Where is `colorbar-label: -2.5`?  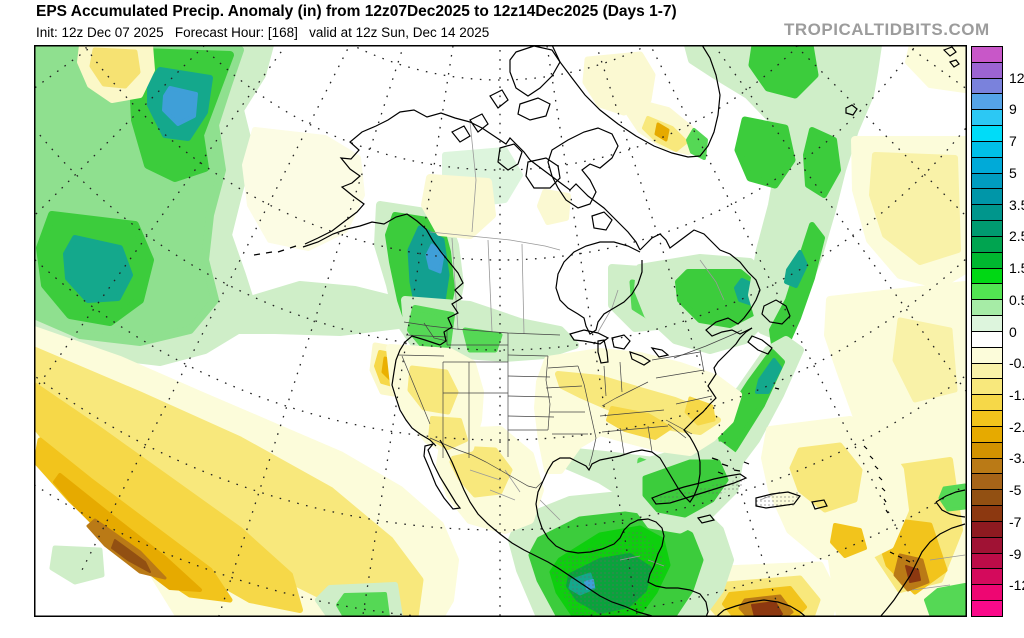
colorbar-label: -2.5 is located at coordinates (1016, 426).